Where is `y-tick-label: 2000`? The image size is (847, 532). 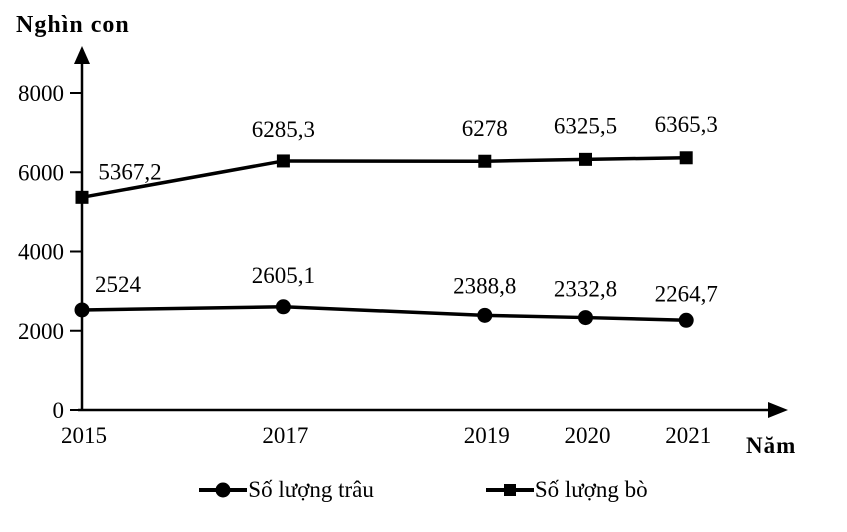
y-tick-label: 2000 is located at coordinates (41, 331).